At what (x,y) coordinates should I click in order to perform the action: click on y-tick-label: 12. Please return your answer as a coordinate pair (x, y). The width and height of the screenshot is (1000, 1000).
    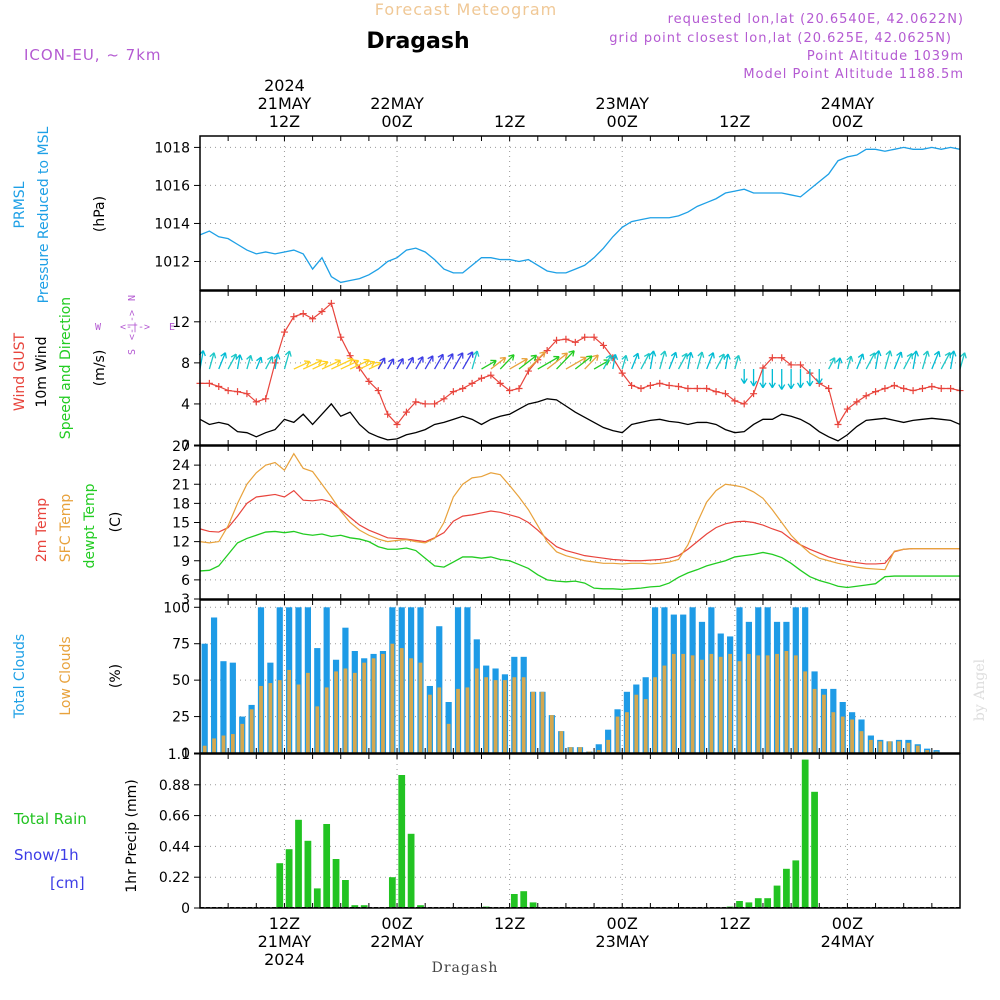
    Looking at the image, I should click on (181, 323).